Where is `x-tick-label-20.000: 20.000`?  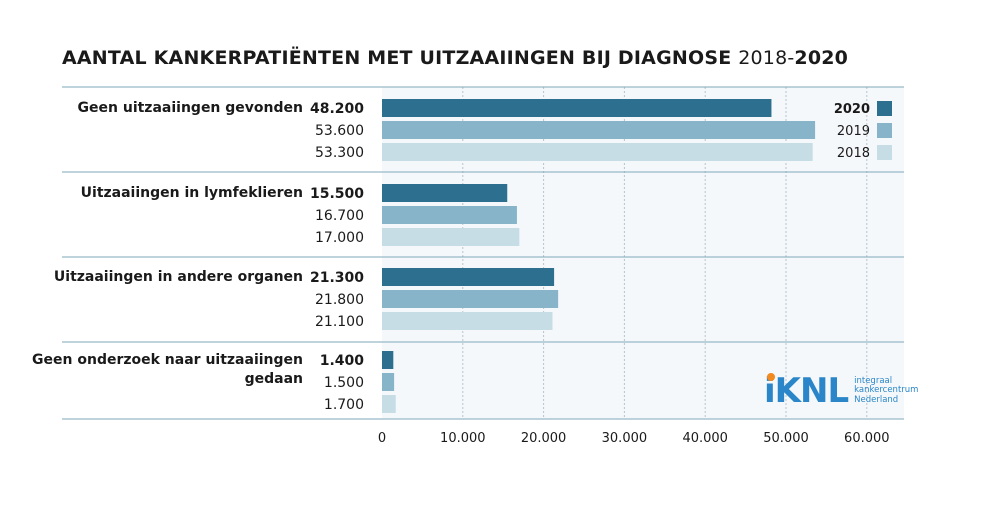
x-tick-label-20.000: 20.000 is located at coordinates (544, 438).